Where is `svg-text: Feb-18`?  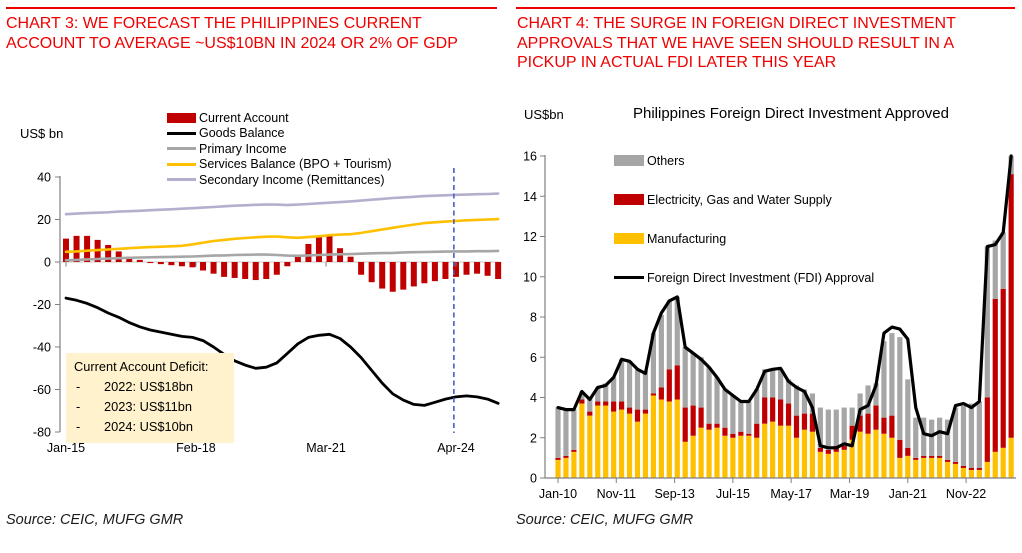 svg-text: Feb-18 is located at coordinates (196, 448).